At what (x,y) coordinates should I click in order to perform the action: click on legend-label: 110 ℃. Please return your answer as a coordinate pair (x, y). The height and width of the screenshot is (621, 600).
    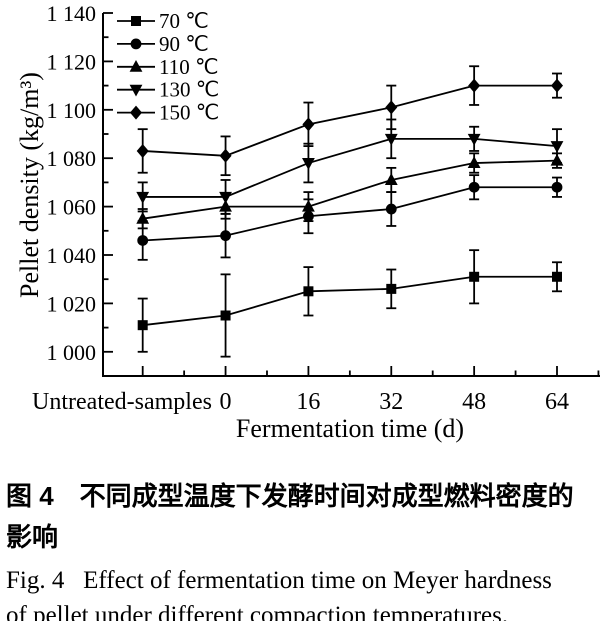
    Looking at the image, I should click on (189, 67).